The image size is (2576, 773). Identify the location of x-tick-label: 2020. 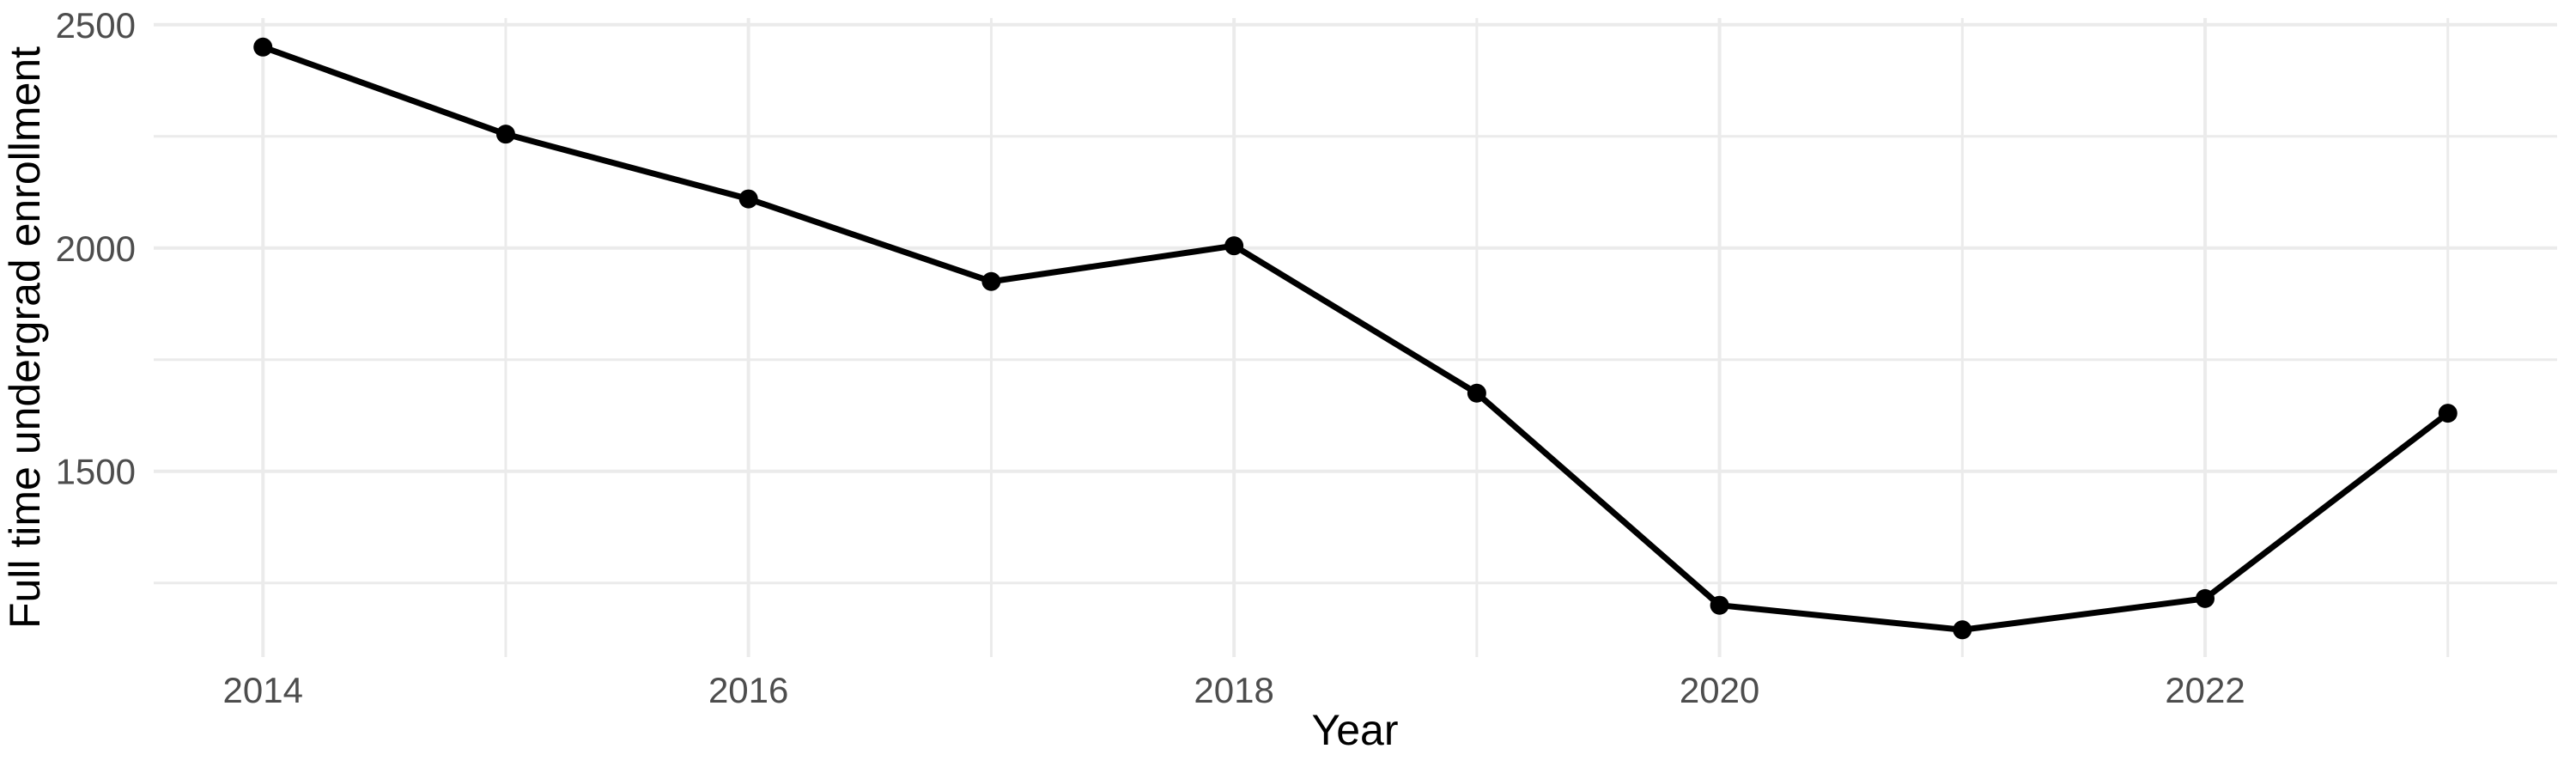
(1719, 690).